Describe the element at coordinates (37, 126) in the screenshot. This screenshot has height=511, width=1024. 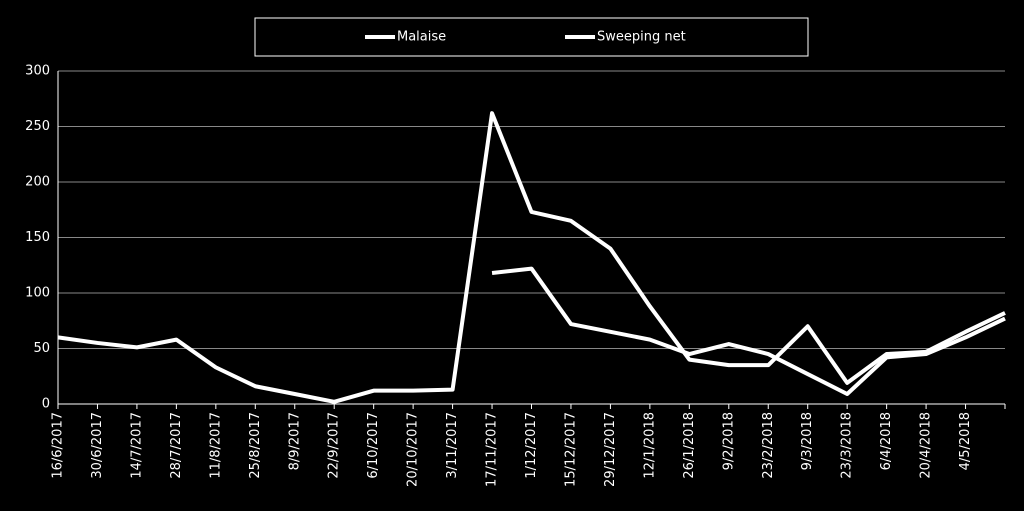
I see `y-tick-label: 250` at that location.